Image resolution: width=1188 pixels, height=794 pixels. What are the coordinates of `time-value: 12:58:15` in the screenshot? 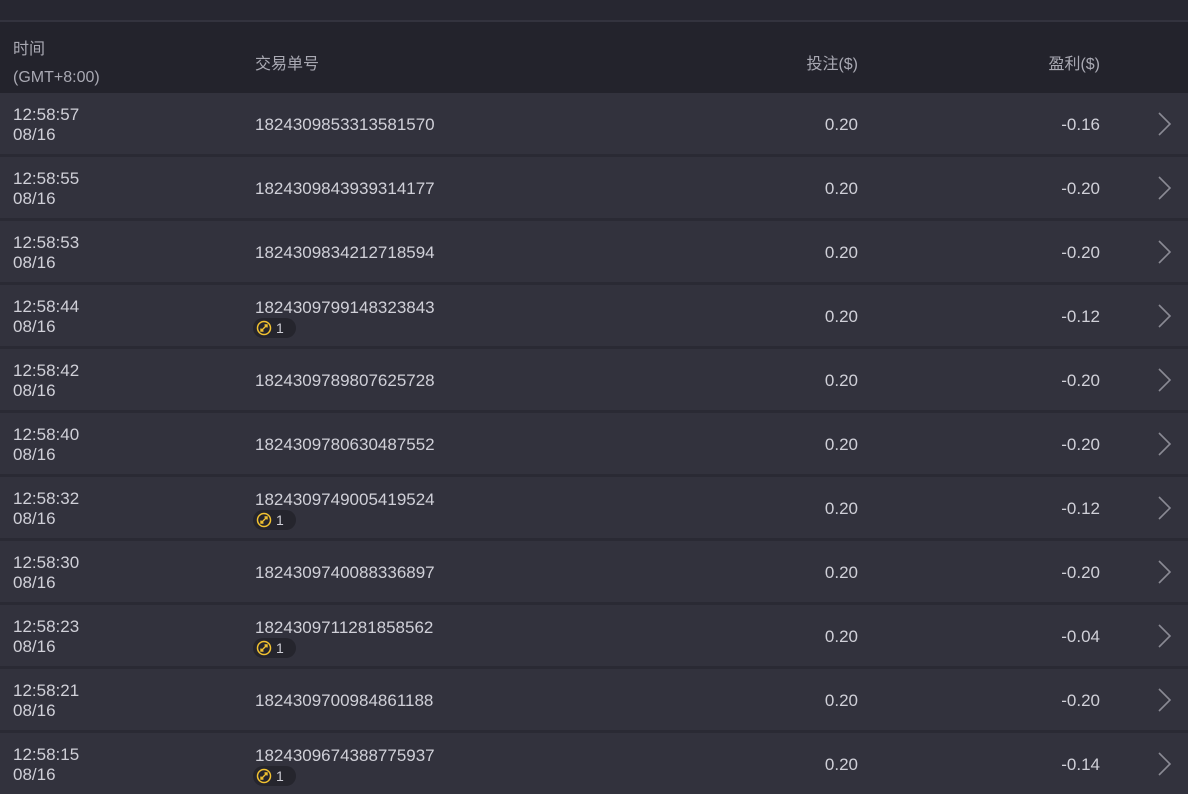 It's located at (46, 754).